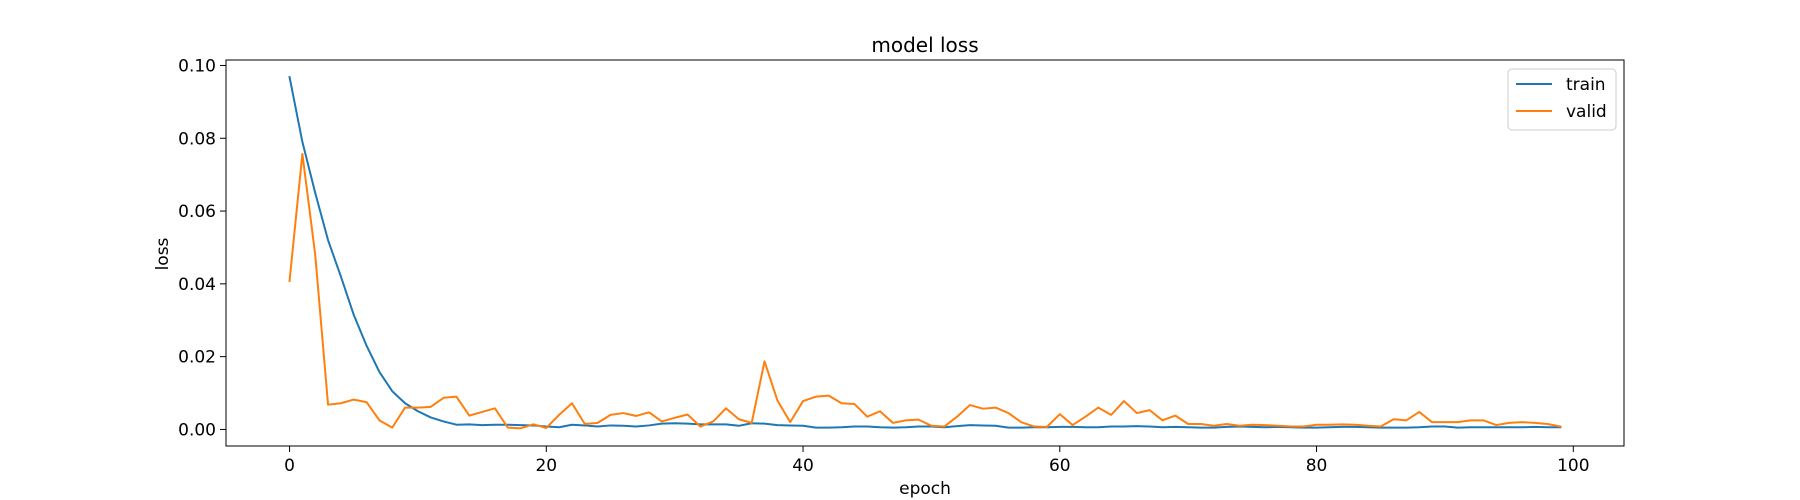 The width and height of the screenshot is (1800, 500). What do you see at coordinates (1573, 466) in the screenshot?
I see `x-tick-label: 100` at bounding box center [1573, 466].